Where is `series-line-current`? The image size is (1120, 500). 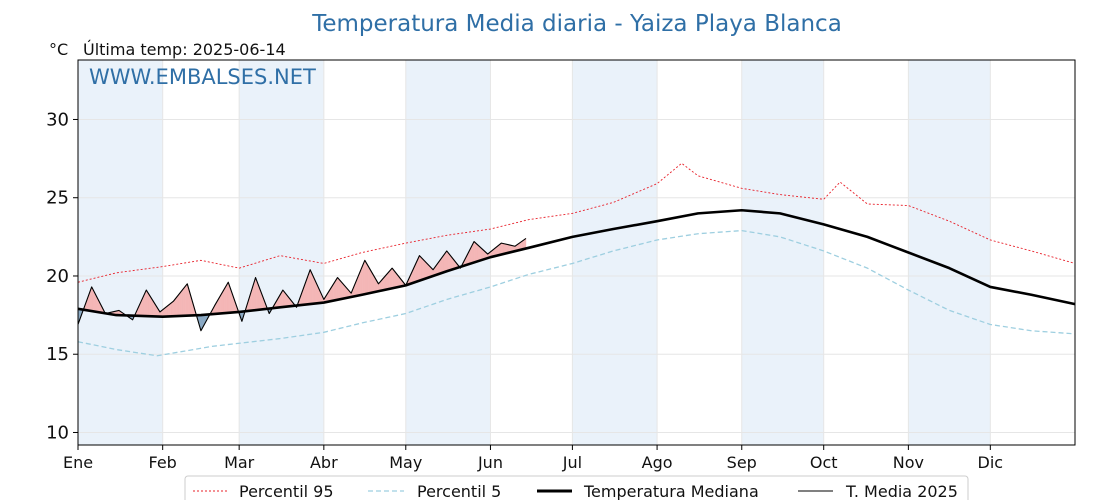 series-line-current is located at coordinates (302, 284).